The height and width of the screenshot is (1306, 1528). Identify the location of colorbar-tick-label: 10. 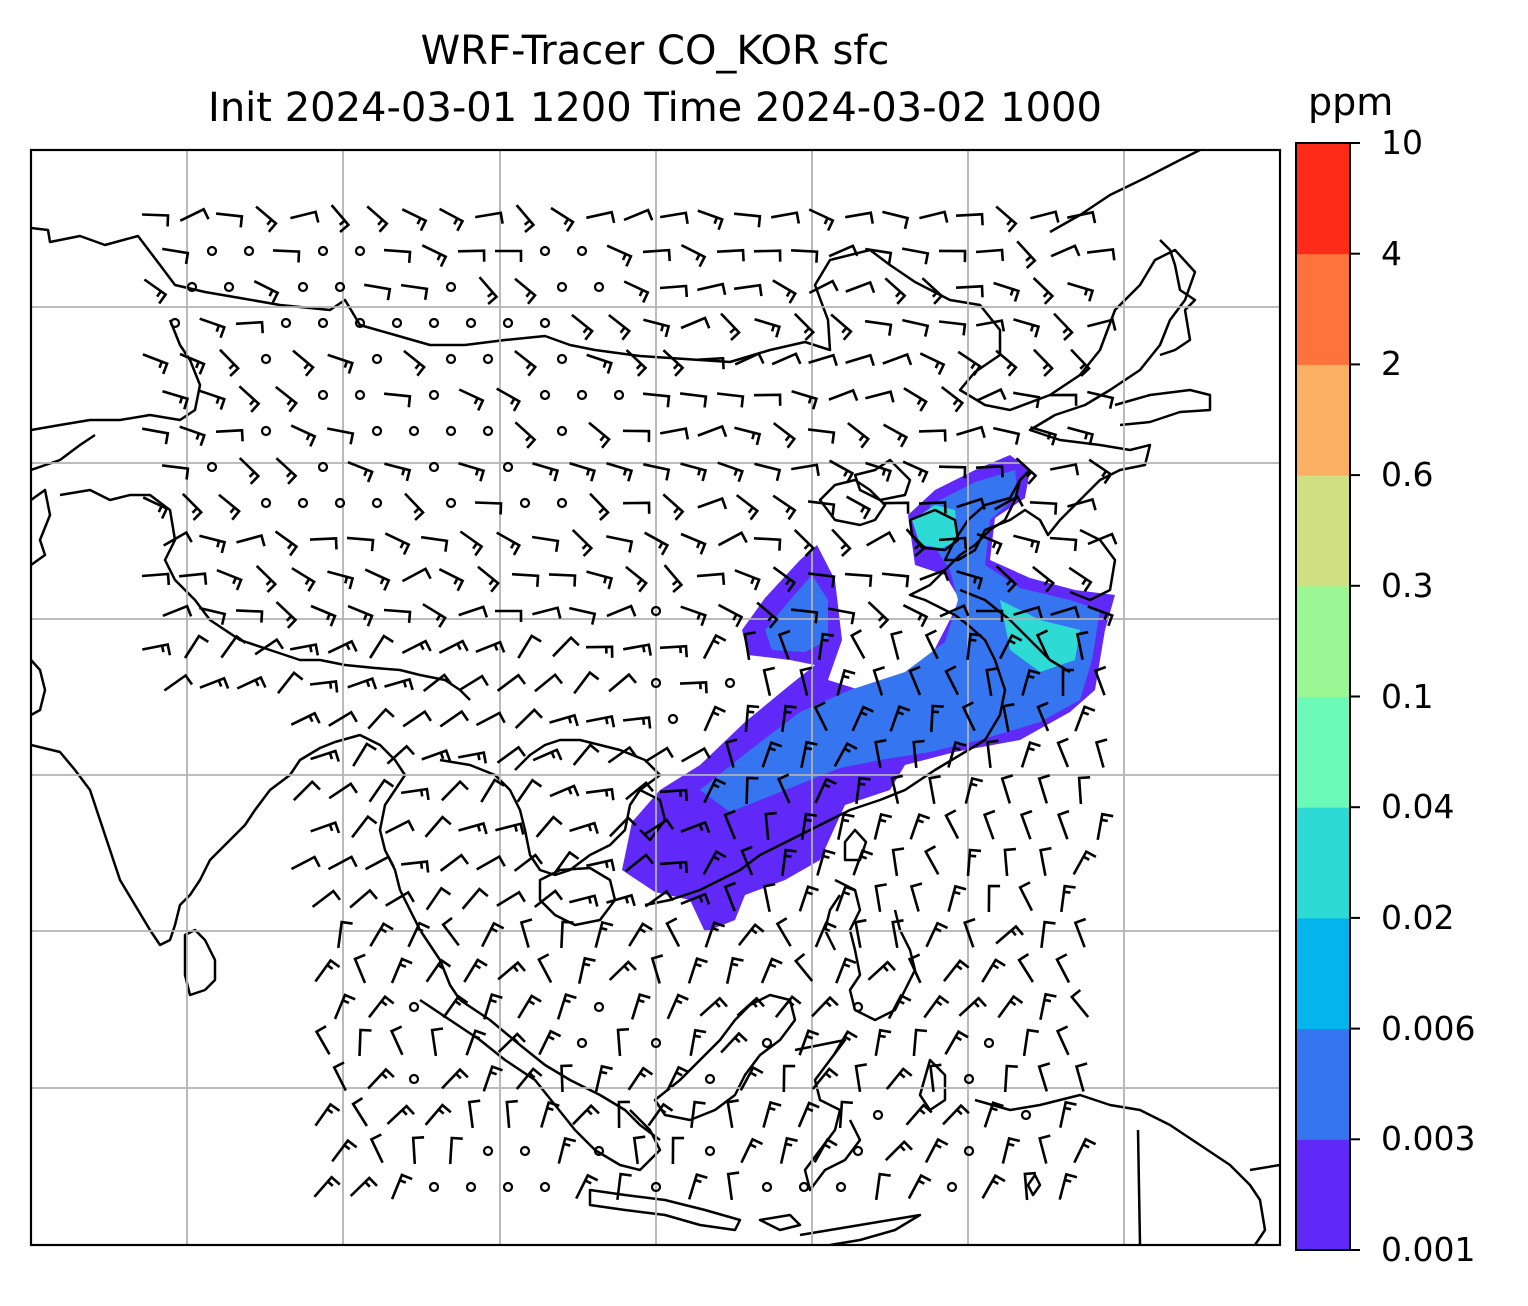
(1402, 142).